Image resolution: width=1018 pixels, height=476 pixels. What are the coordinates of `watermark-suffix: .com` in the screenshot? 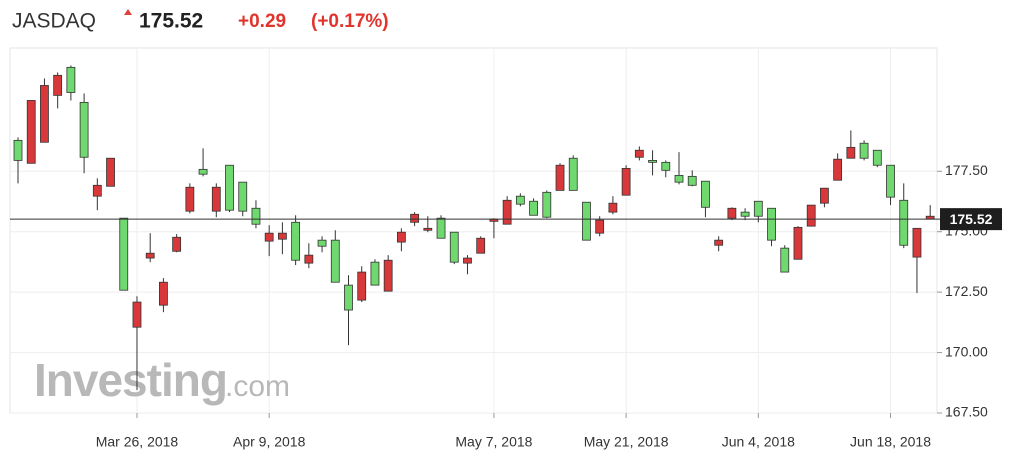 It's located at (257, 386).